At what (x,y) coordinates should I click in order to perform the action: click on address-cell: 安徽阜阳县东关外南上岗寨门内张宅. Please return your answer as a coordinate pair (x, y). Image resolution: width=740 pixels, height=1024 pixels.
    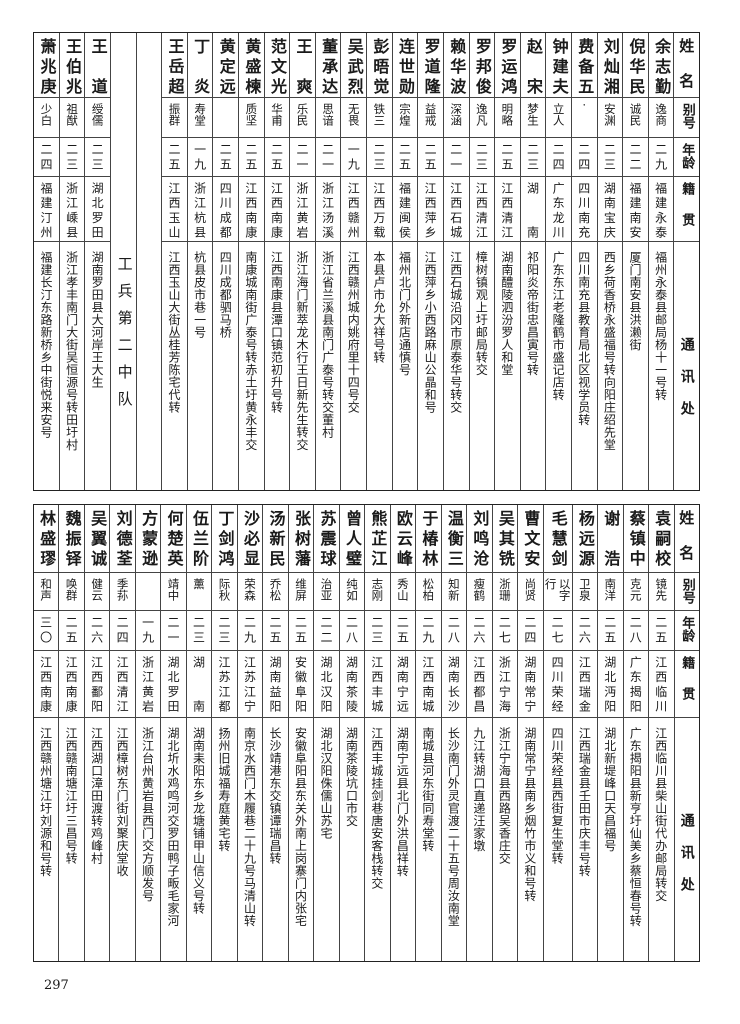
    Looking at the image, I should click on (301, 839).